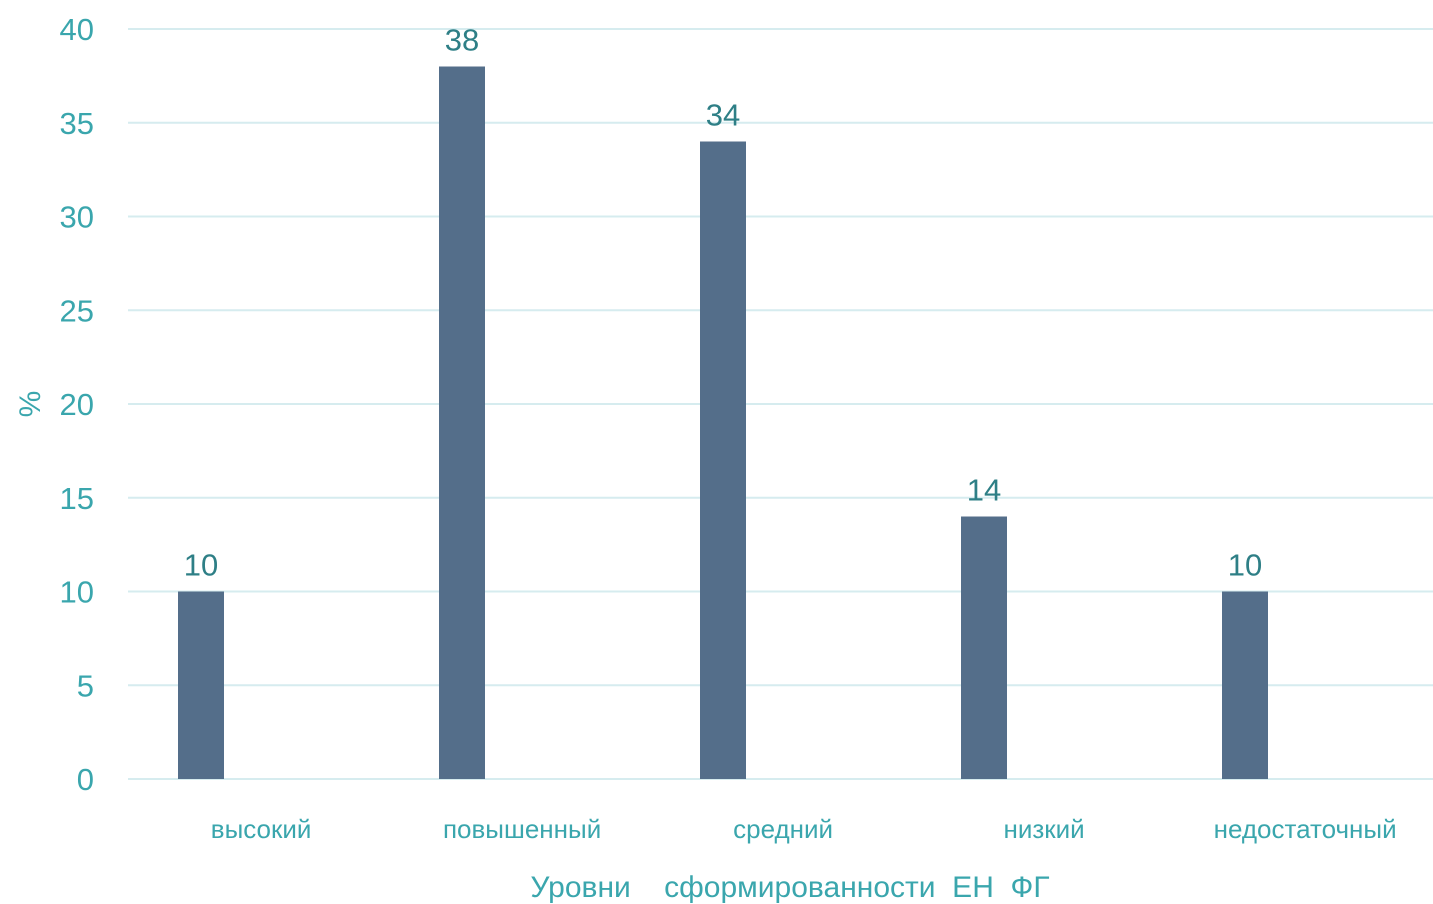  I want to click on x-axis-title: Уровни сформированности ЕН ФГ, so click(789, 887).